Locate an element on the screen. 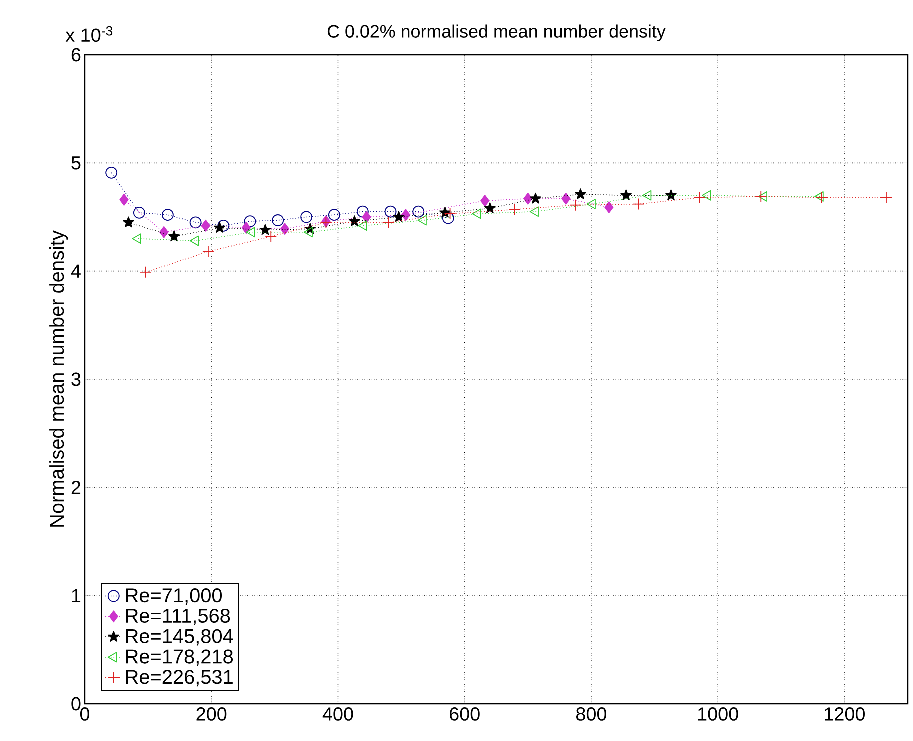 This screenshot has height=741, width=913. y-tick-label: 0 is located at coordinates (76, 704).